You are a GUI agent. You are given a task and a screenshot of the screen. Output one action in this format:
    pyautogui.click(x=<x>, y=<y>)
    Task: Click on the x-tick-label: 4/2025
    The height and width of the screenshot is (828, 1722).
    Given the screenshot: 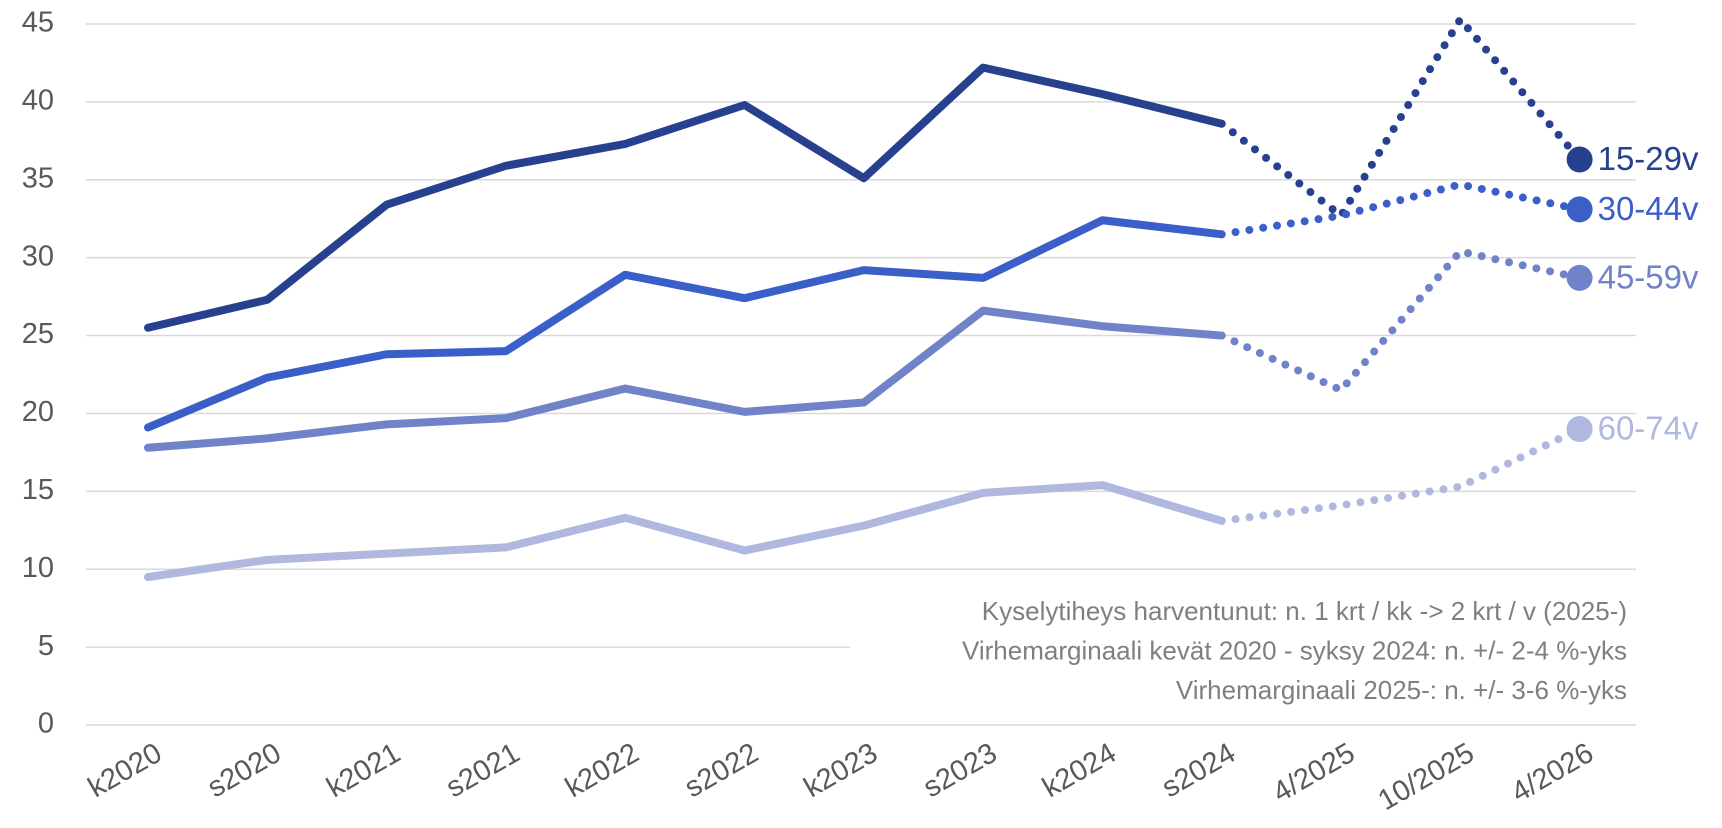 What is the action you would take?
    pyautogui.click(x=1314, y=773)
    